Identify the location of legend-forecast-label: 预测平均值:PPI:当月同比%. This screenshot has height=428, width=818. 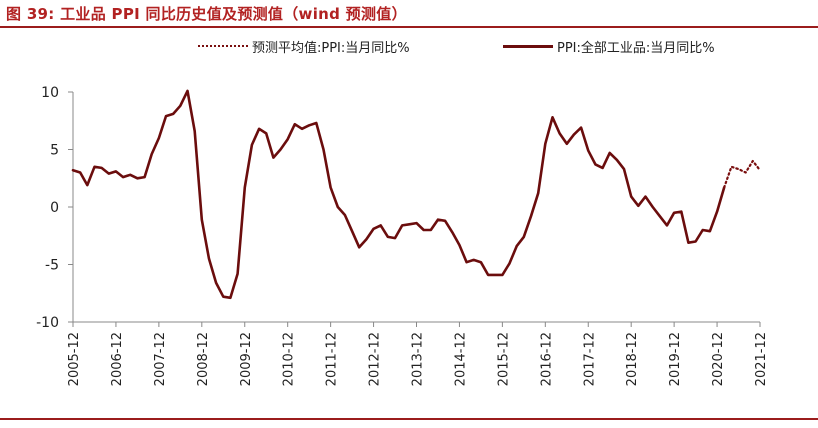
(331, 48).